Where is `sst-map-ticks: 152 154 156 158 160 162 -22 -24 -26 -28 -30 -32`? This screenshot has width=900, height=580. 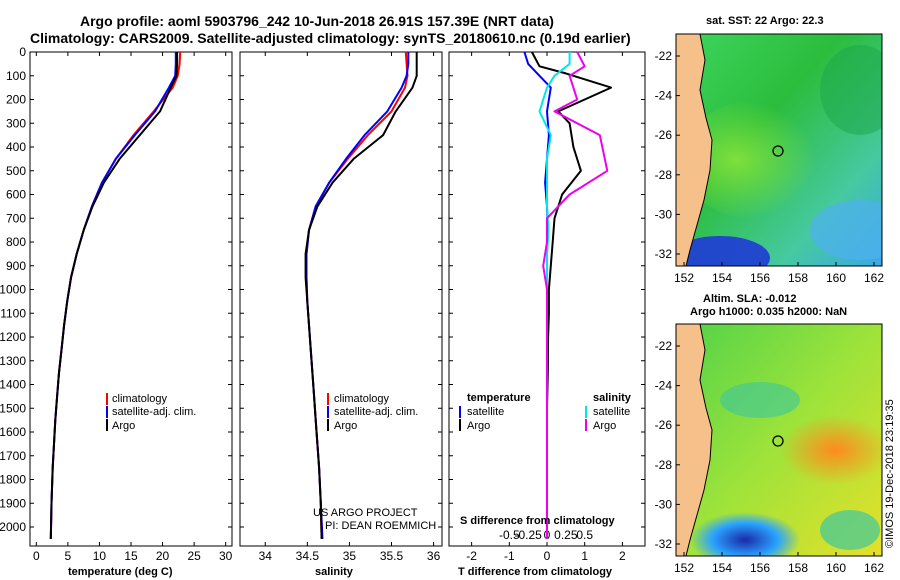 sst-map-ticks: 152 154 156 158 160 162 -22 -24 -26 -28 -30 -32 is located at coordinates (770, 167).